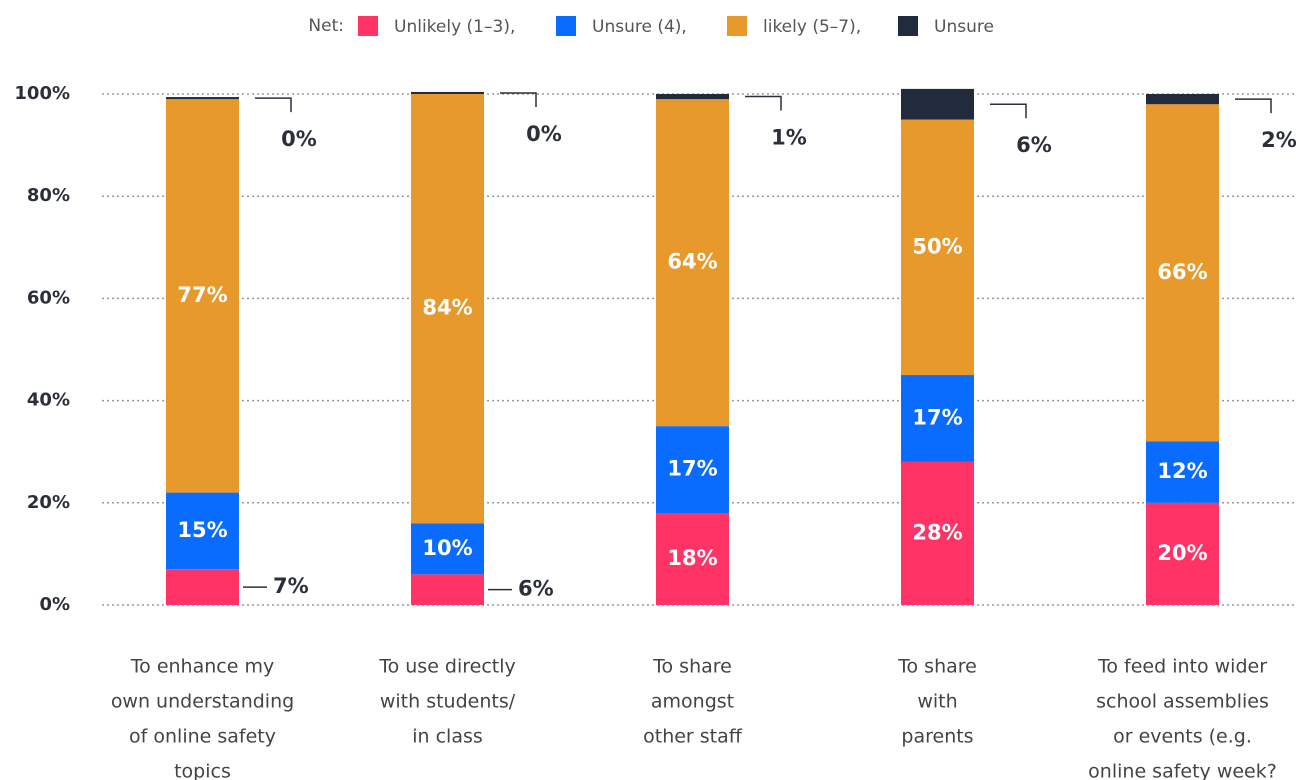 The width and height of the screenshot is (1296, 780). Describe the element at coordinates (202, 667) in the screenshot. I see `x-tick-label: To enhance my` at that location.